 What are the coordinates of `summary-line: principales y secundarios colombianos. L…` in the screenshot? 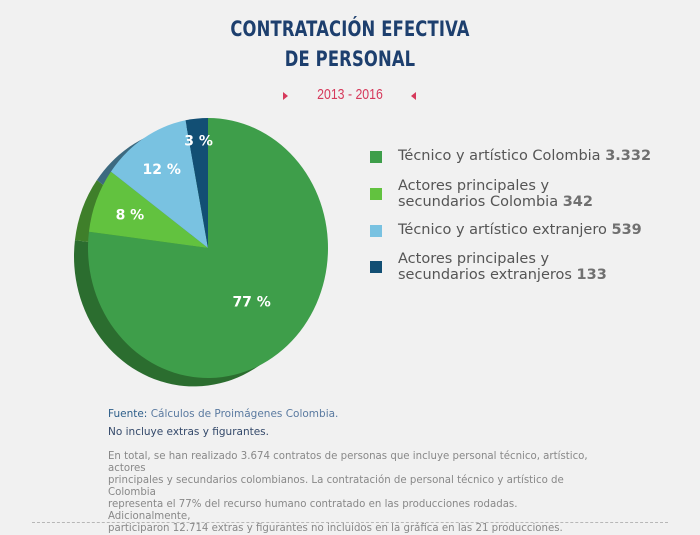 It's located at (336, 486).